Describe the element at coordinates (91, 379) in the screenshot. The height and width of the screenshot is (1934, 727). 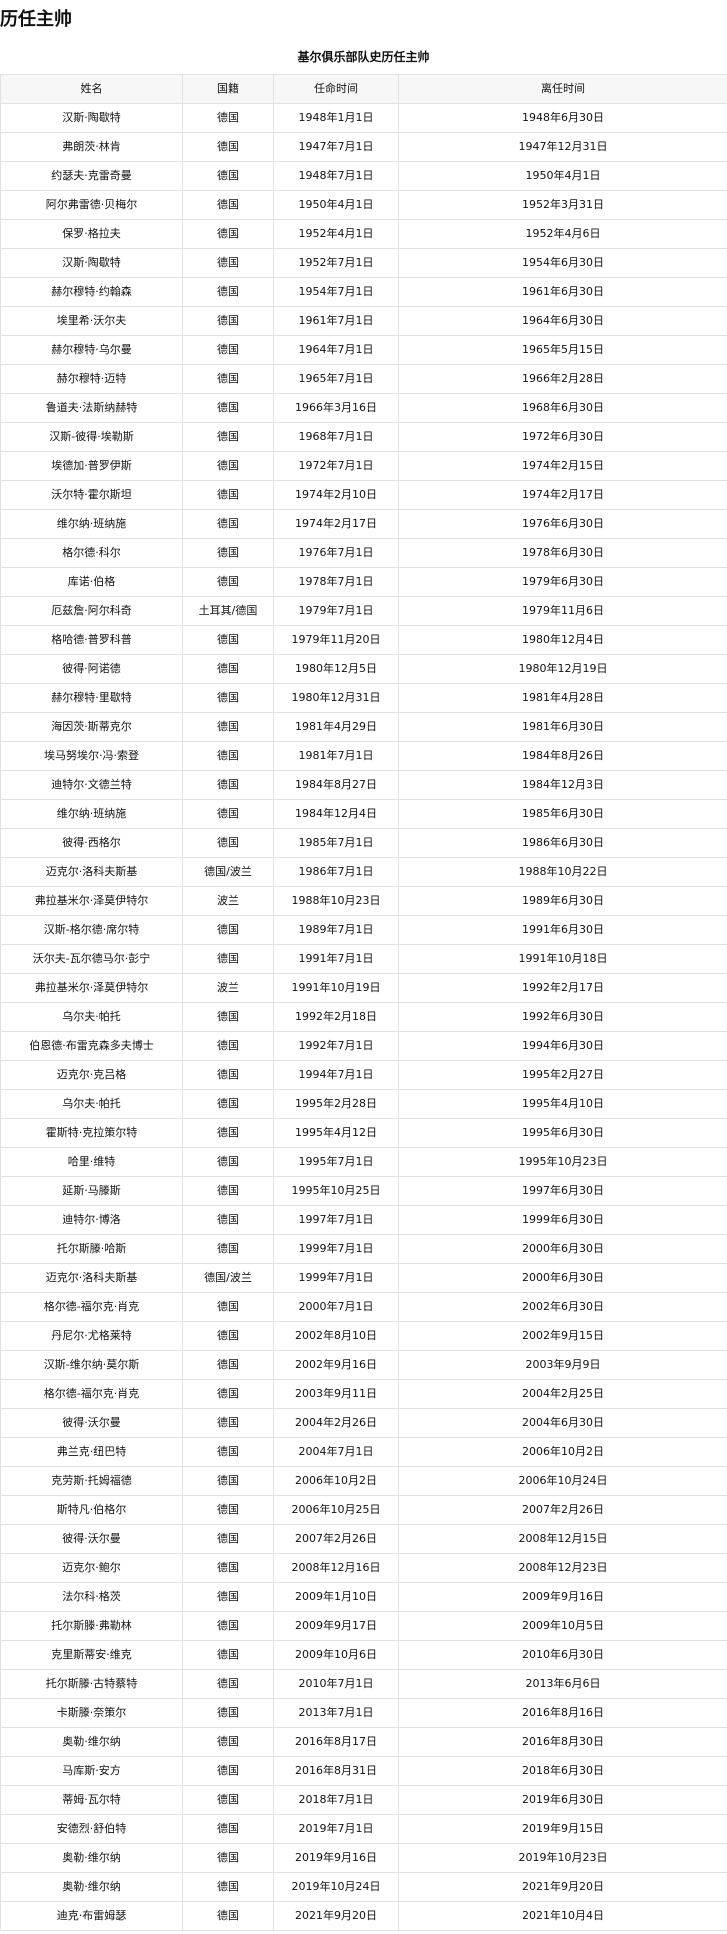
I see `cell-name: 赫尔穆特·迈特` at that location.